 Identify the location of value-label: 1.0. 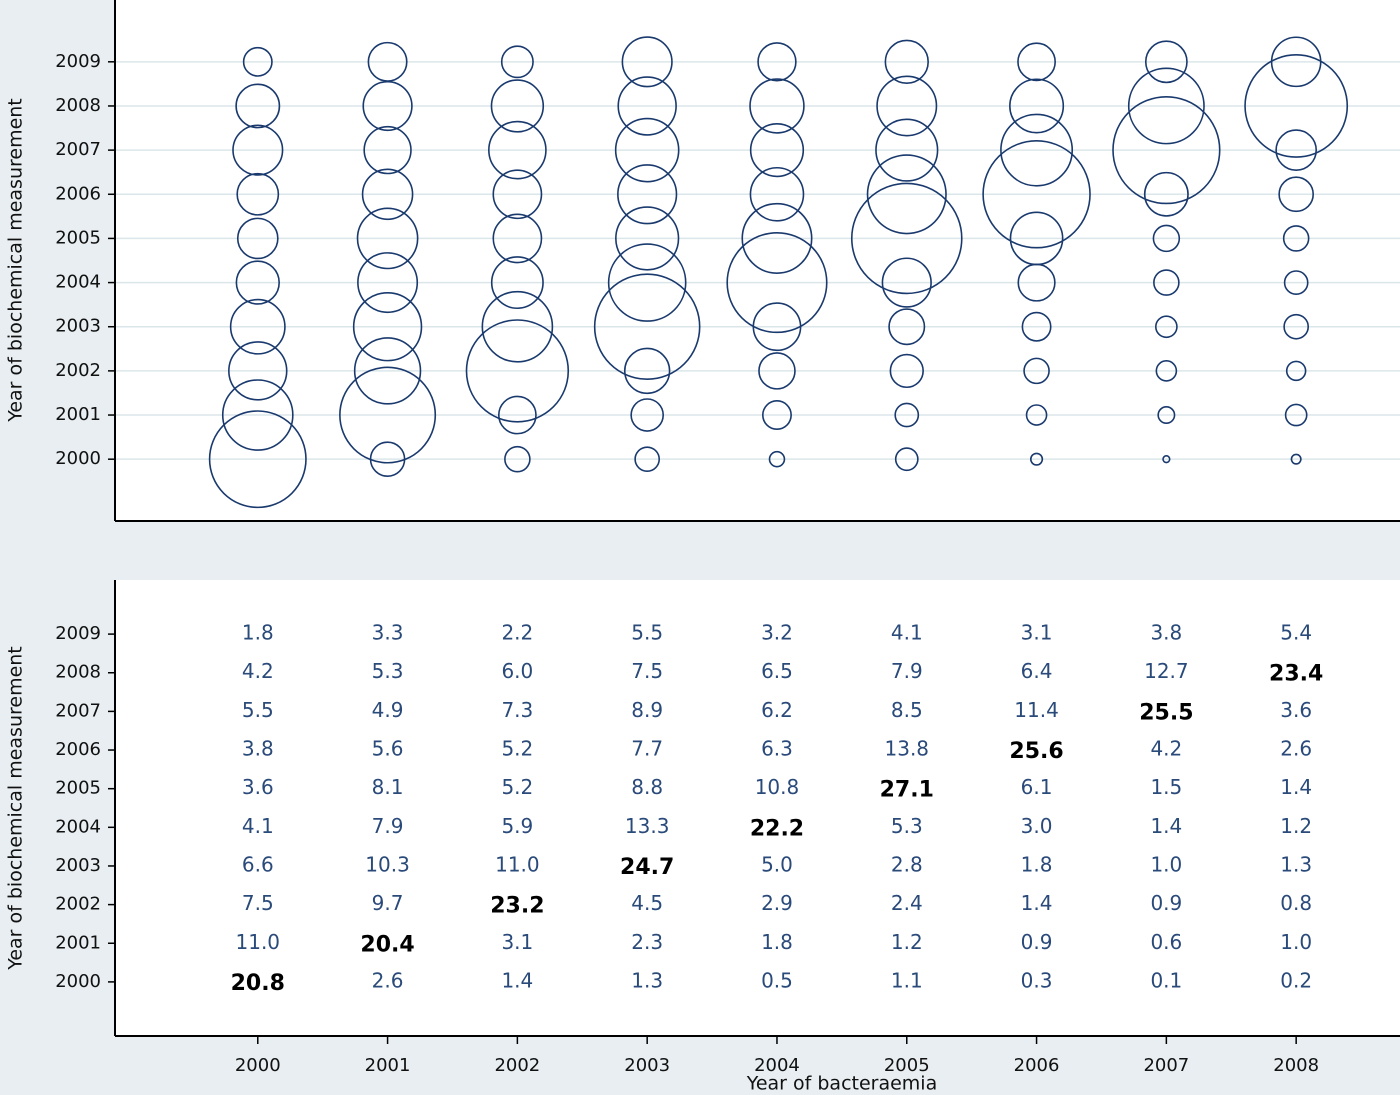
(1296, 942).